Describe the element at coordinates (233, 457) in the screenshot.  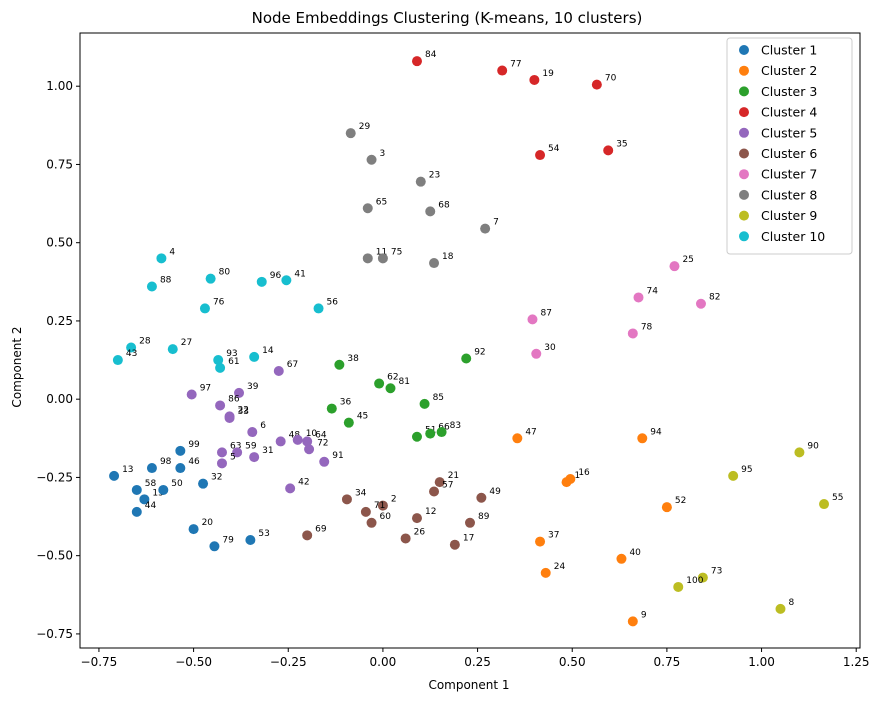
I see `data-point-label: 5` at that location.